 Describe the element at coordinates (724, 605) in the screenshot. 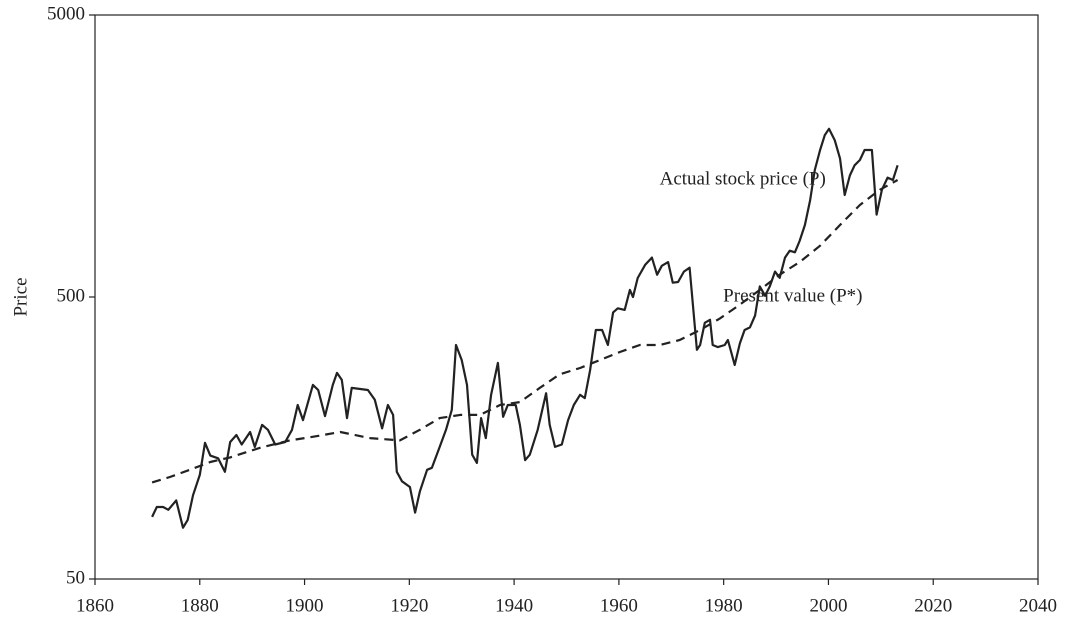

I see `x-tick-label: 1980` at that location.